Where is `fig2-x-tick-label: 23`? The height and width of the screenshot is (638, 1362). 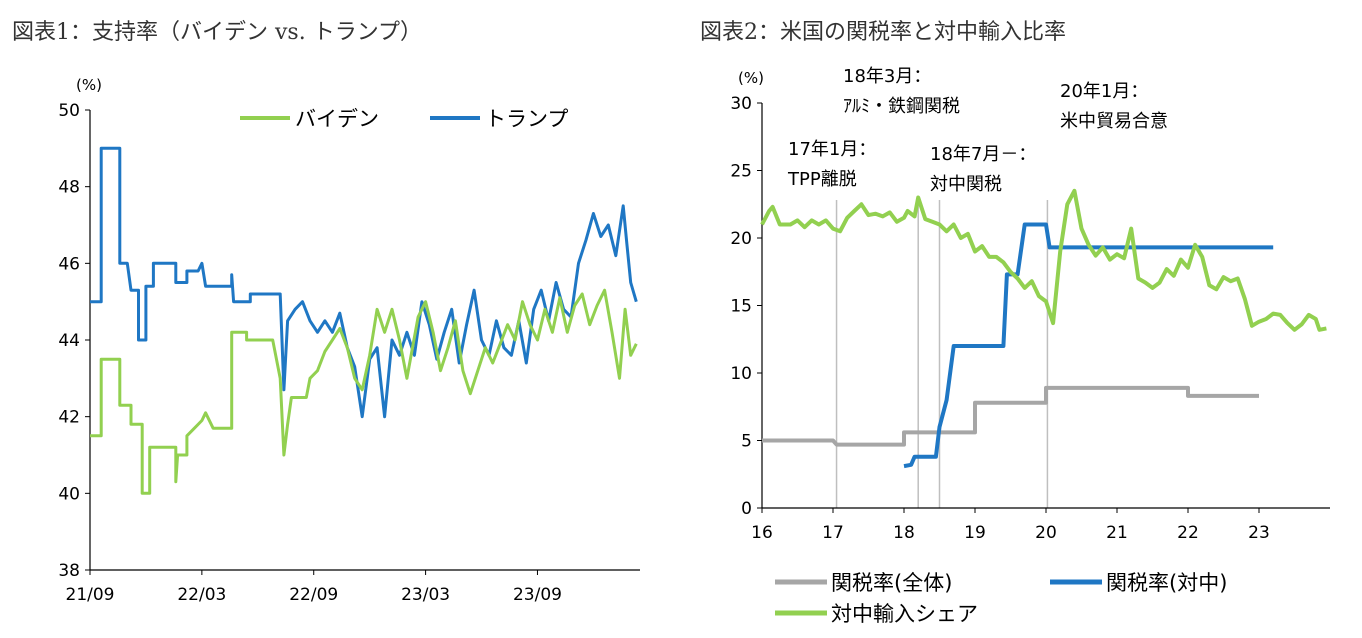
fig2-x-tick-label: 23 is located at coordinates (1259, 533).